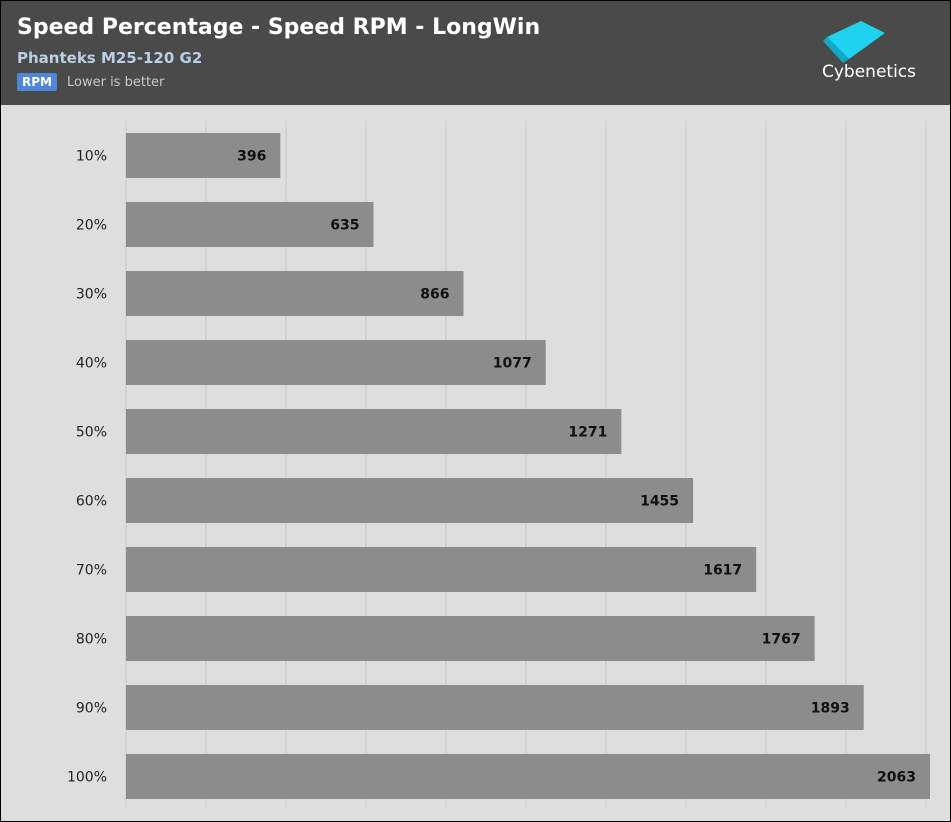 This screenshot has width=951, height=822. Describe the element at coordinates (251, 157) in the screenshot. I see `bar-value-label: 396` at that location.